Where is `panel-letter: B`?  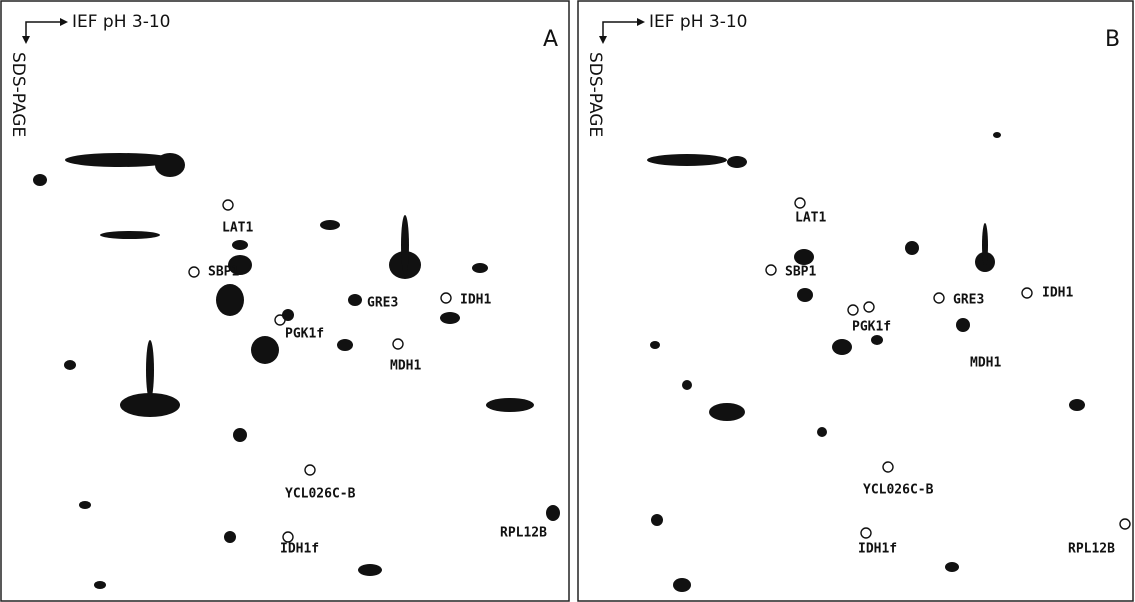 panel-letter: B is located at coordinates (1112, 39).